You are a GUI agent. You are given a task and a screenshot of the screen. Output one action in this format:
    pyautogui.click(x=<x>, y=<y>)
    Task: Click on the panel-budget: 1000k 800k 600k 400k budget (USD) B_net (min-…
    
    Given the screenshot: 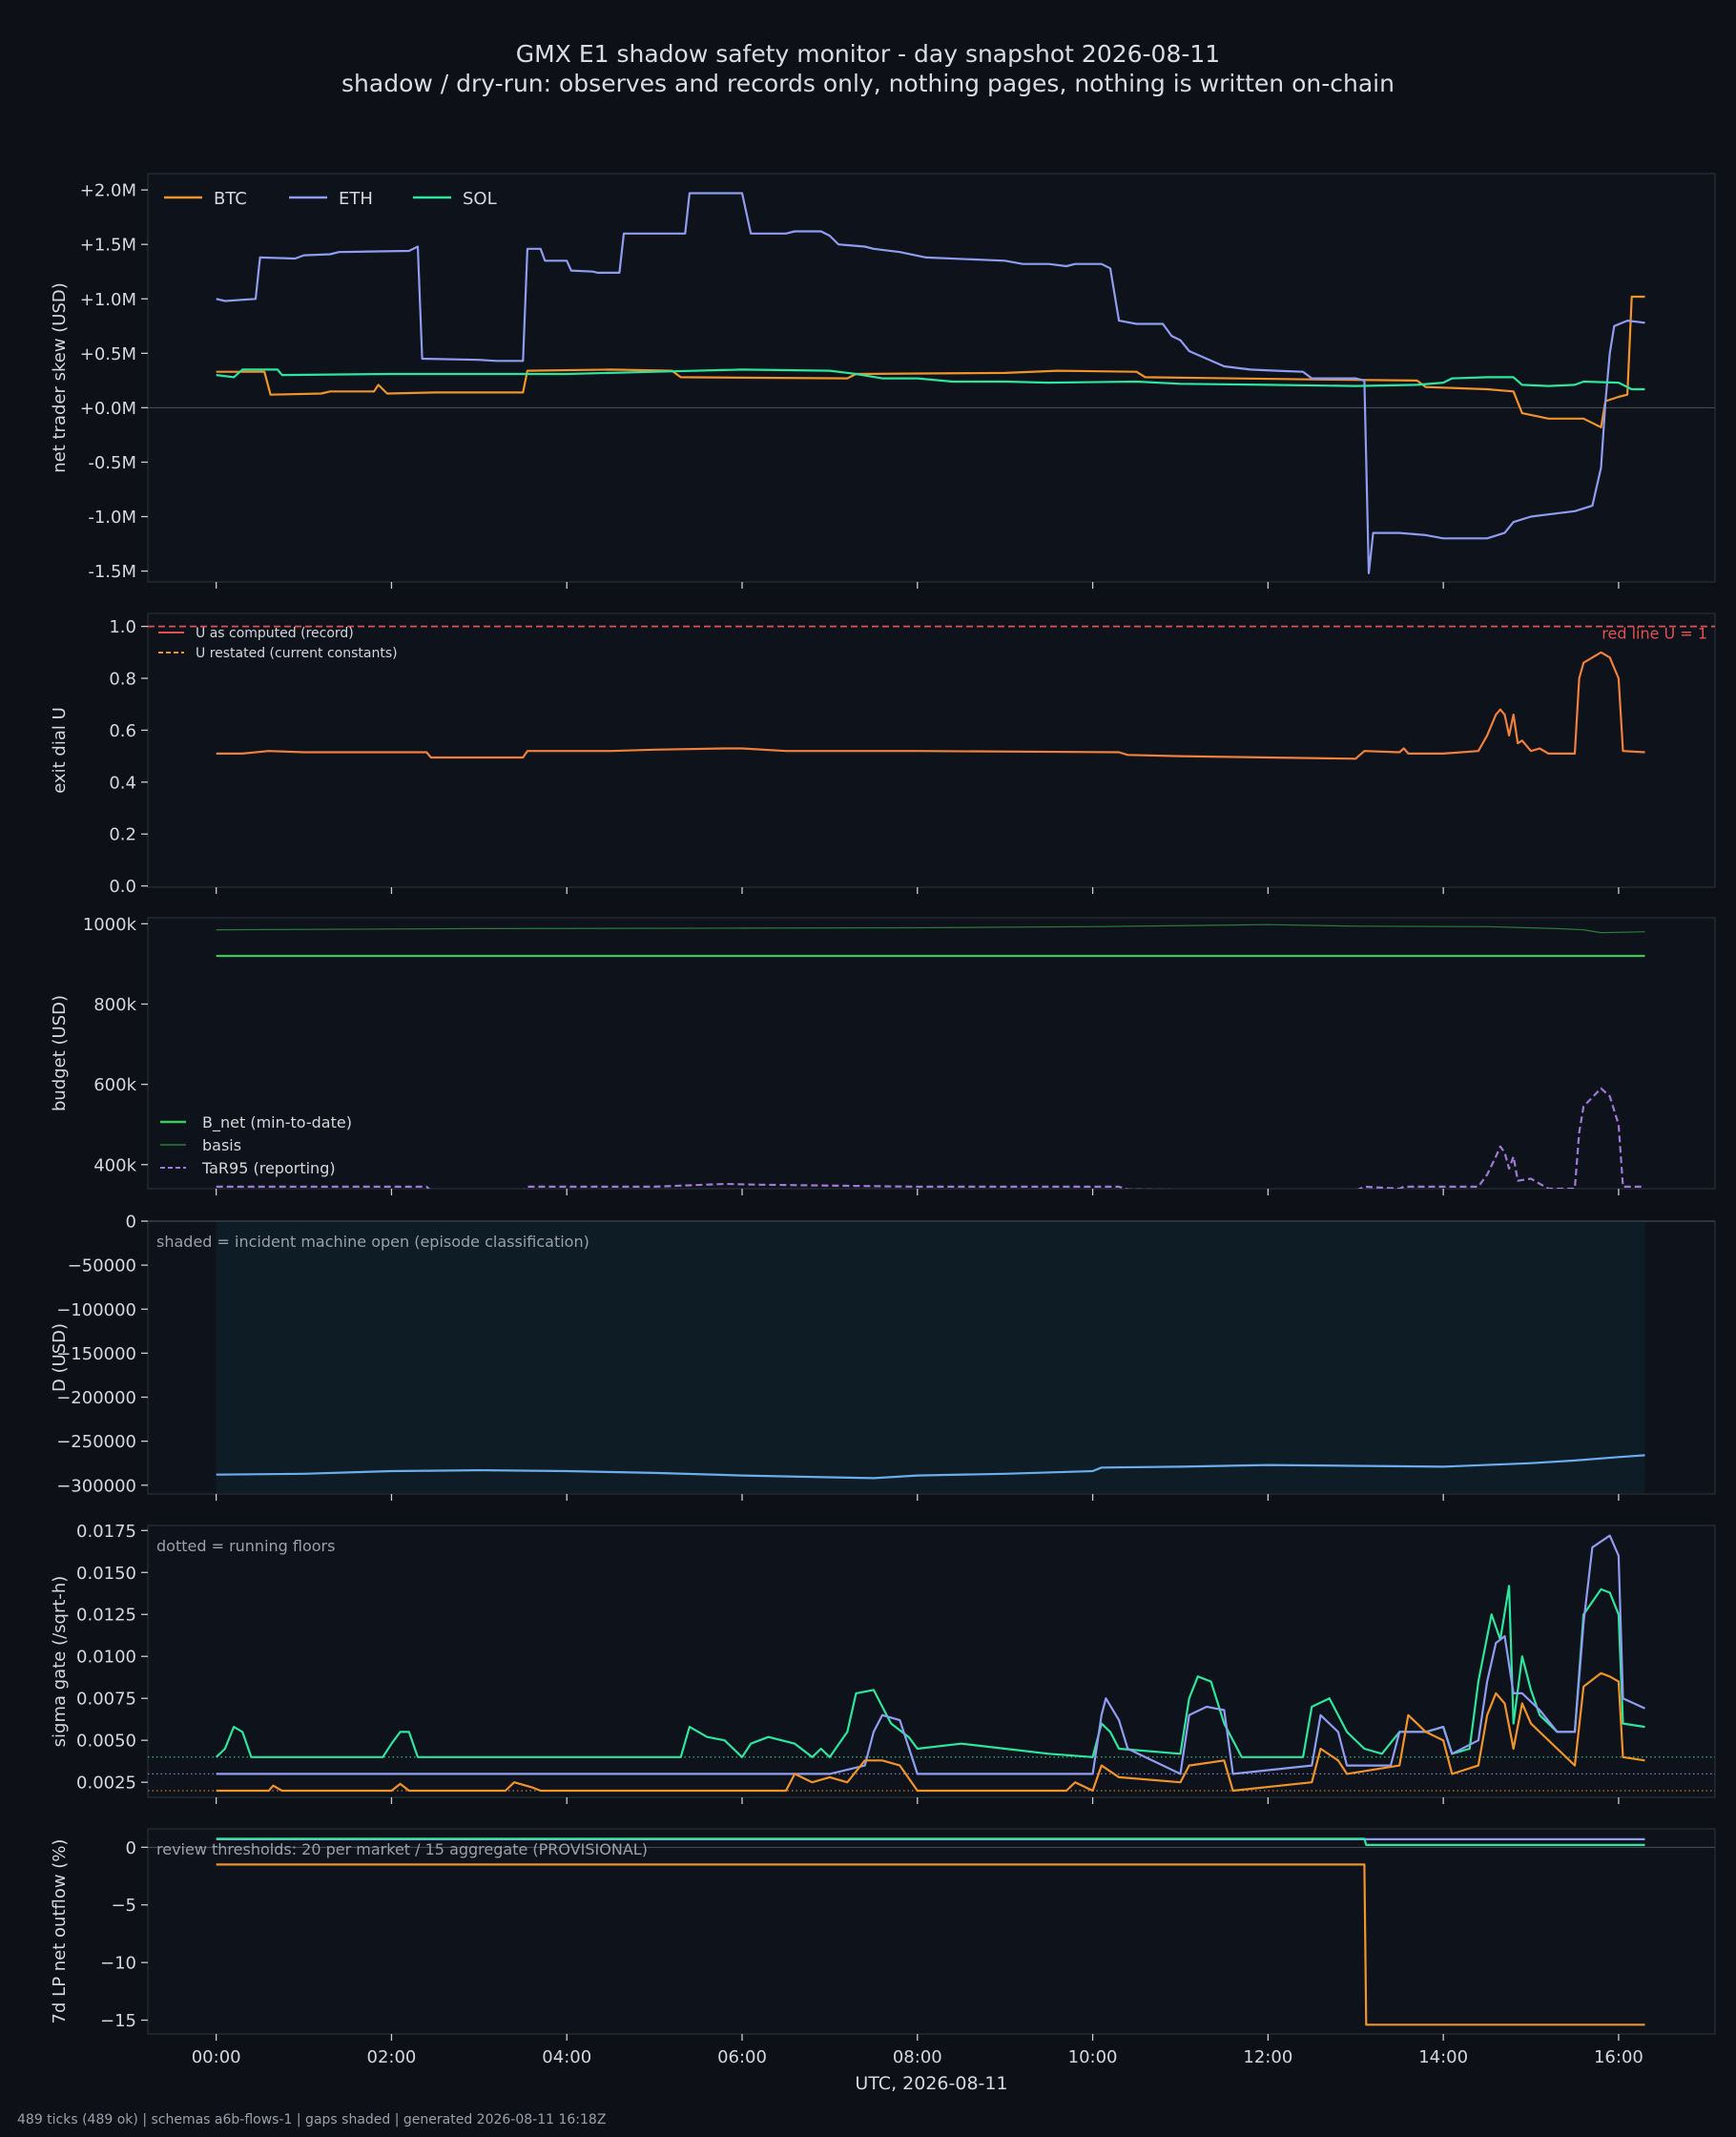 What is the action you would take?
    pyautogui.click(x=883, y=1055)
    